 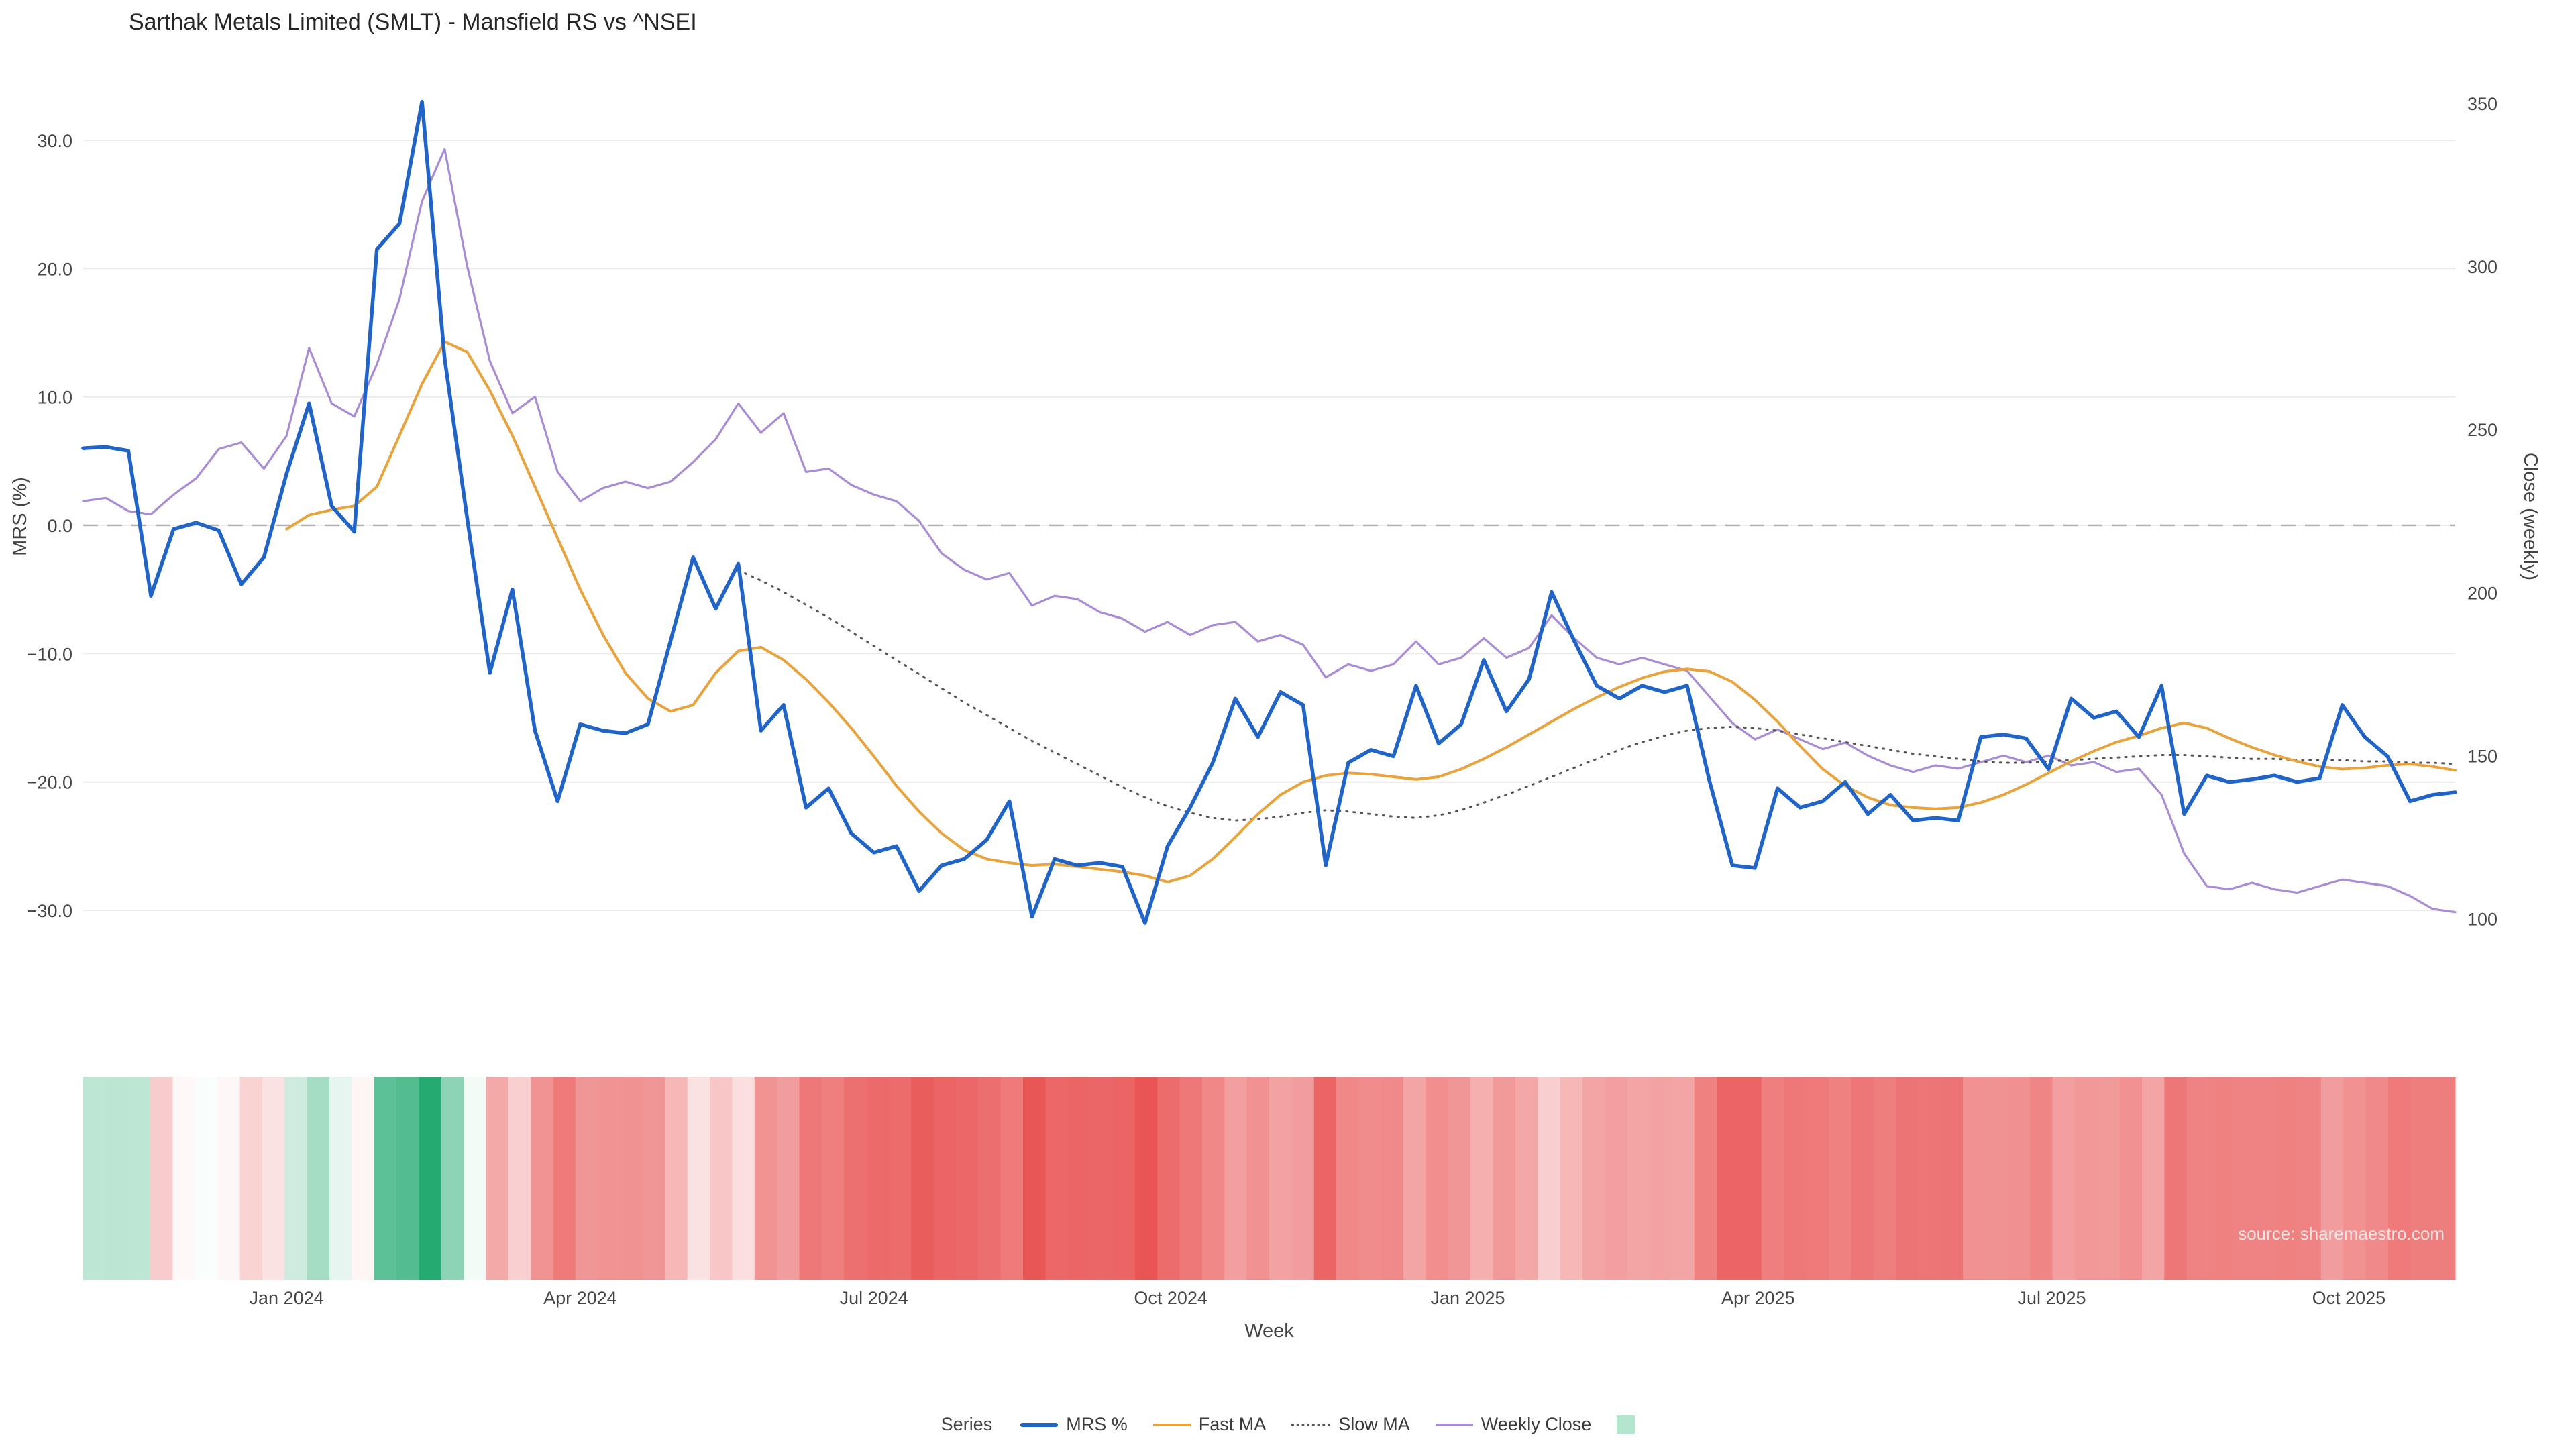 I want to click on mrs-line-swatch, so click(x=1039, y=1424).